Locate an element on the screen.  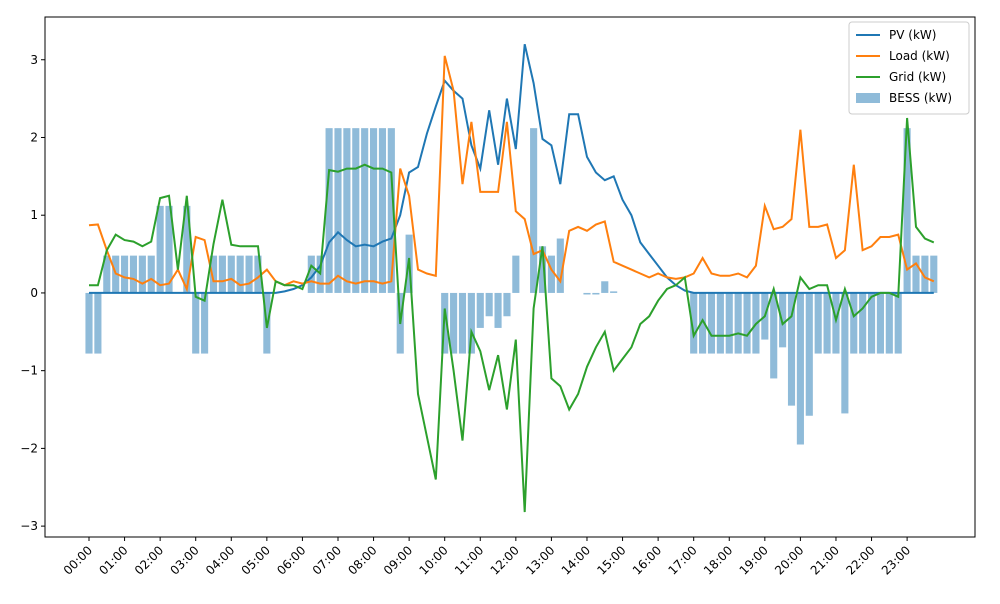
y-tick-label: 3 is located at coordinates (34, 60).